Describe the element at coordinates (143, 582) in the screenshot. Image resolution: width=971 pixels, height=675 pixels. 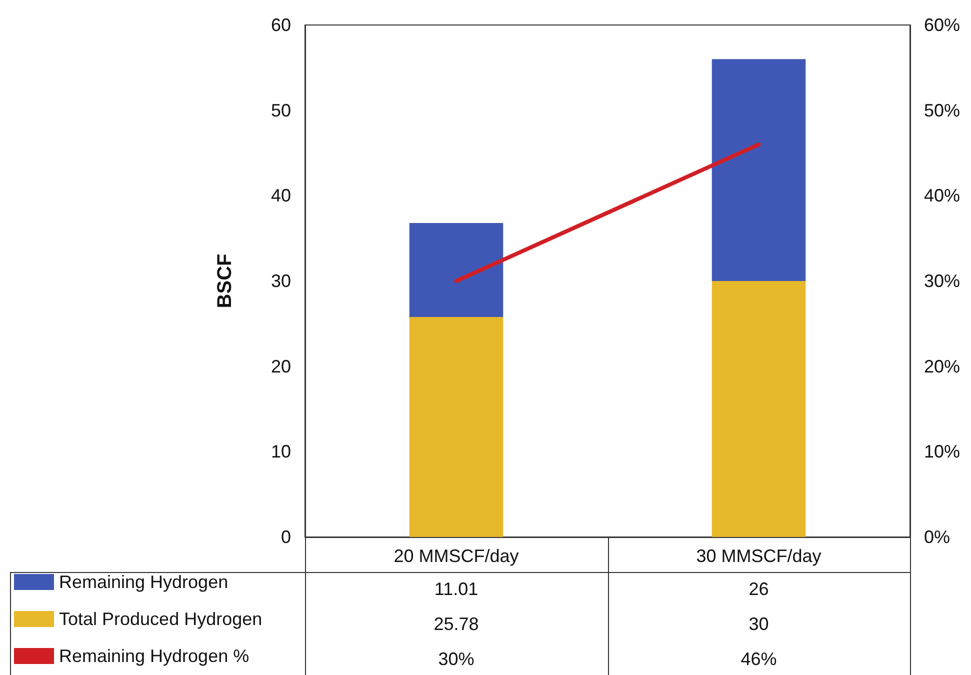
I see `legend-label: Remaining Hydrogen` at that location.